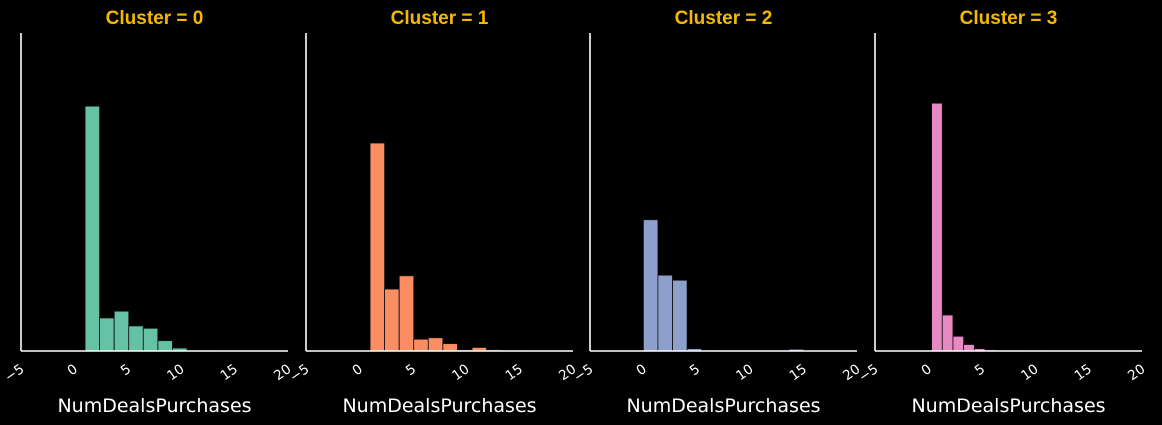 This screenshot has height=425, width=1162. What do you see at coordinates (440, 18) in the screenshot?
I see `facet-title: Cluster = 1` at bounding box center [440, 18].